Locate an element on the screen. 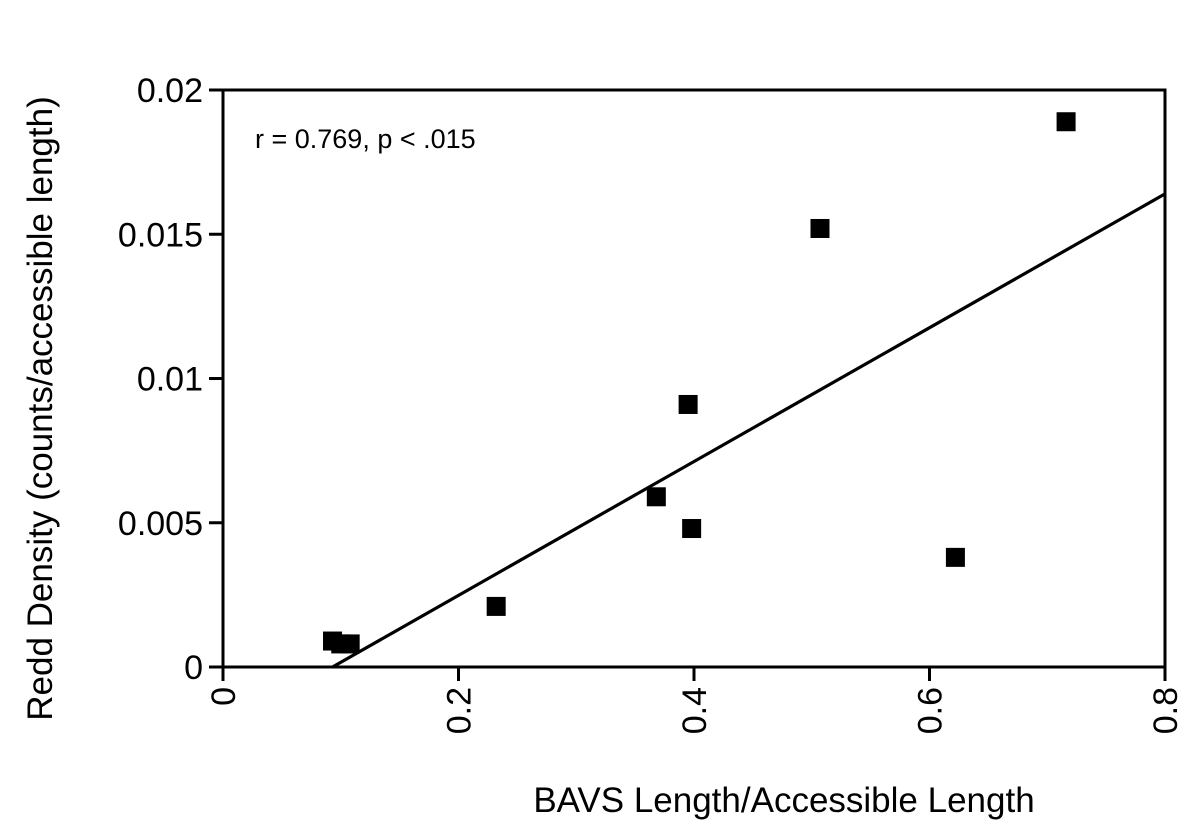  x-tick-label: 0 is located at coordinates (224, 696).